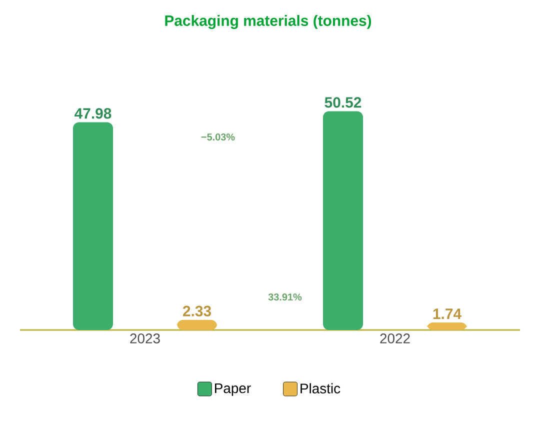 Image resolution: width=536 pixels, height=430 pixels. I want to click on x-tick-label: 2023, so click(145, 339).